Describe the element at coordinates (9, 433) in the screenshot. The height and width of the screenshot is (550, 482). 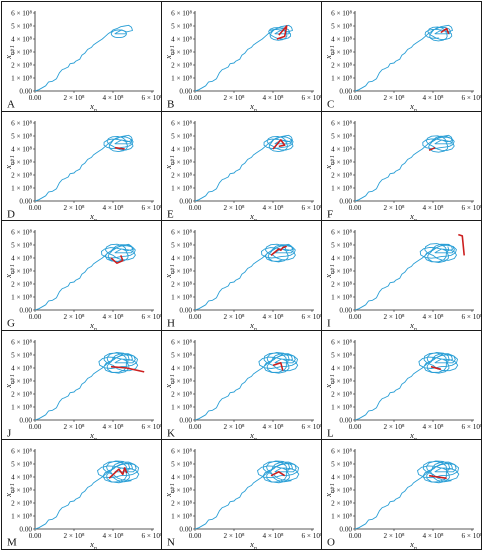
I see `panel-label: J` at that location.